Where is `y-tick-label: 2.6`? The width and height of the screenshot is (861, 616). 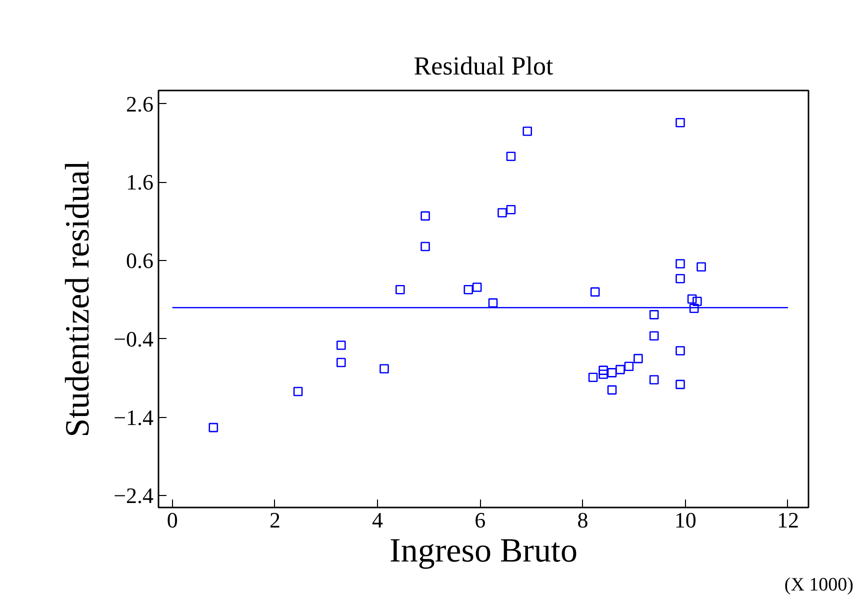 y-tick-label: 2.6 is located at coordinates (140, 103).